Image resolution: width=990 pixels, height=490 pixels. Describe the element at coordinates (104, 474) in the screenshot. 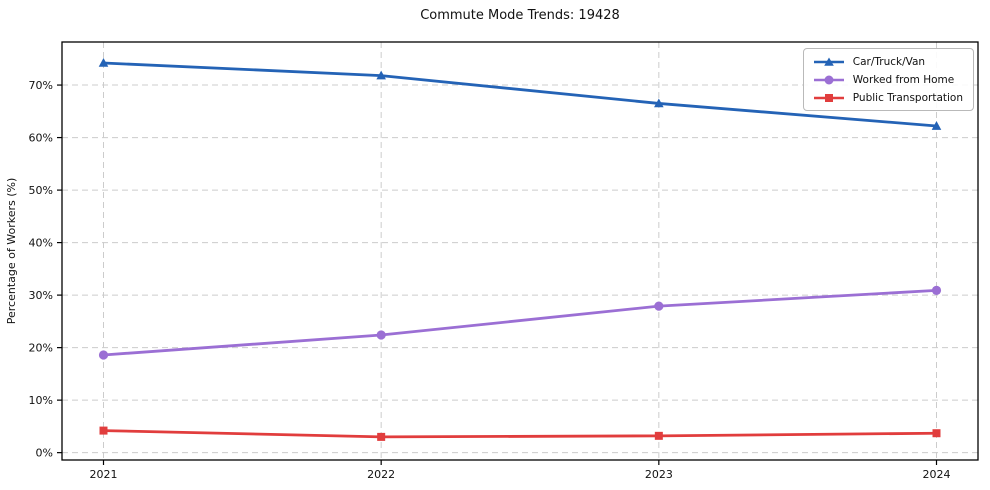

I see `x-tick-label: 2021` at that location.